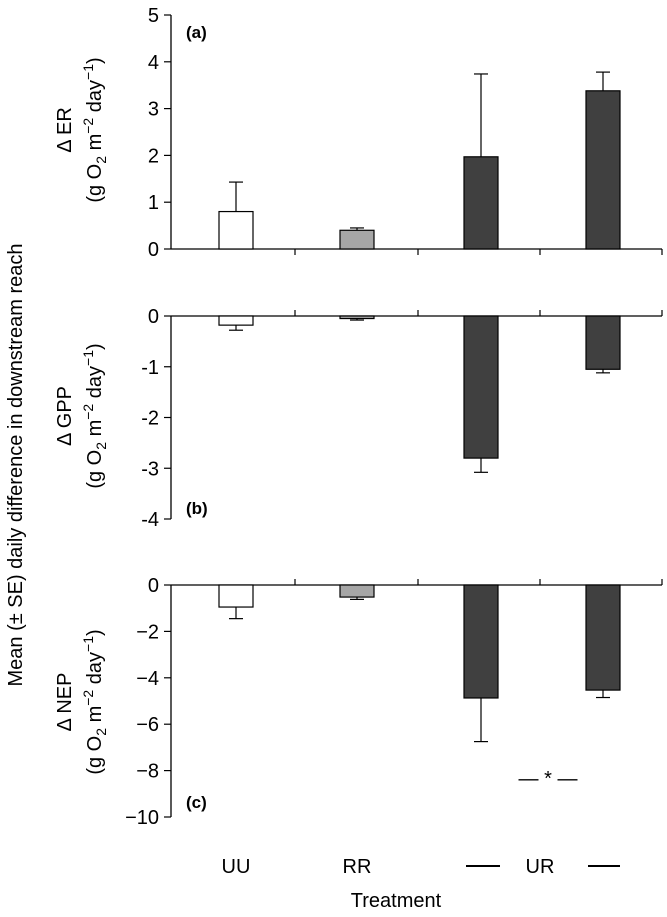 This screenshot has height=917, width=667. What do you see at coordinates (153, 63) in the screenshot?
I see `y-tick-label: 4` at bounding box center [153, 63].